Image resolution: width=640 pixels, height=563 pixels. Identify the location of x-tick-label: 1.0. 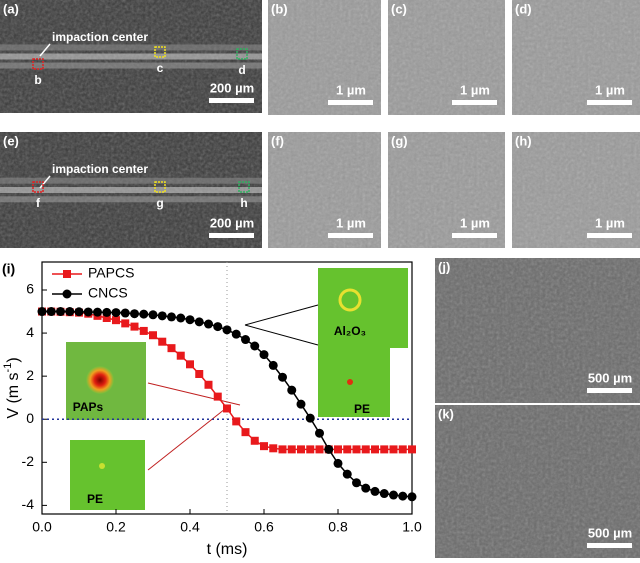
(412, 527).